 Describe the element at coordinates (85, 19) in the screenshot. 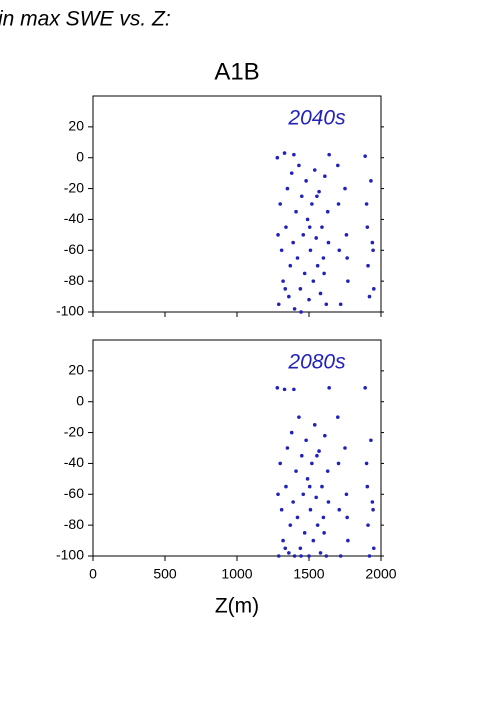

I see `page-title: in max SWE vs. Z:` at that location.